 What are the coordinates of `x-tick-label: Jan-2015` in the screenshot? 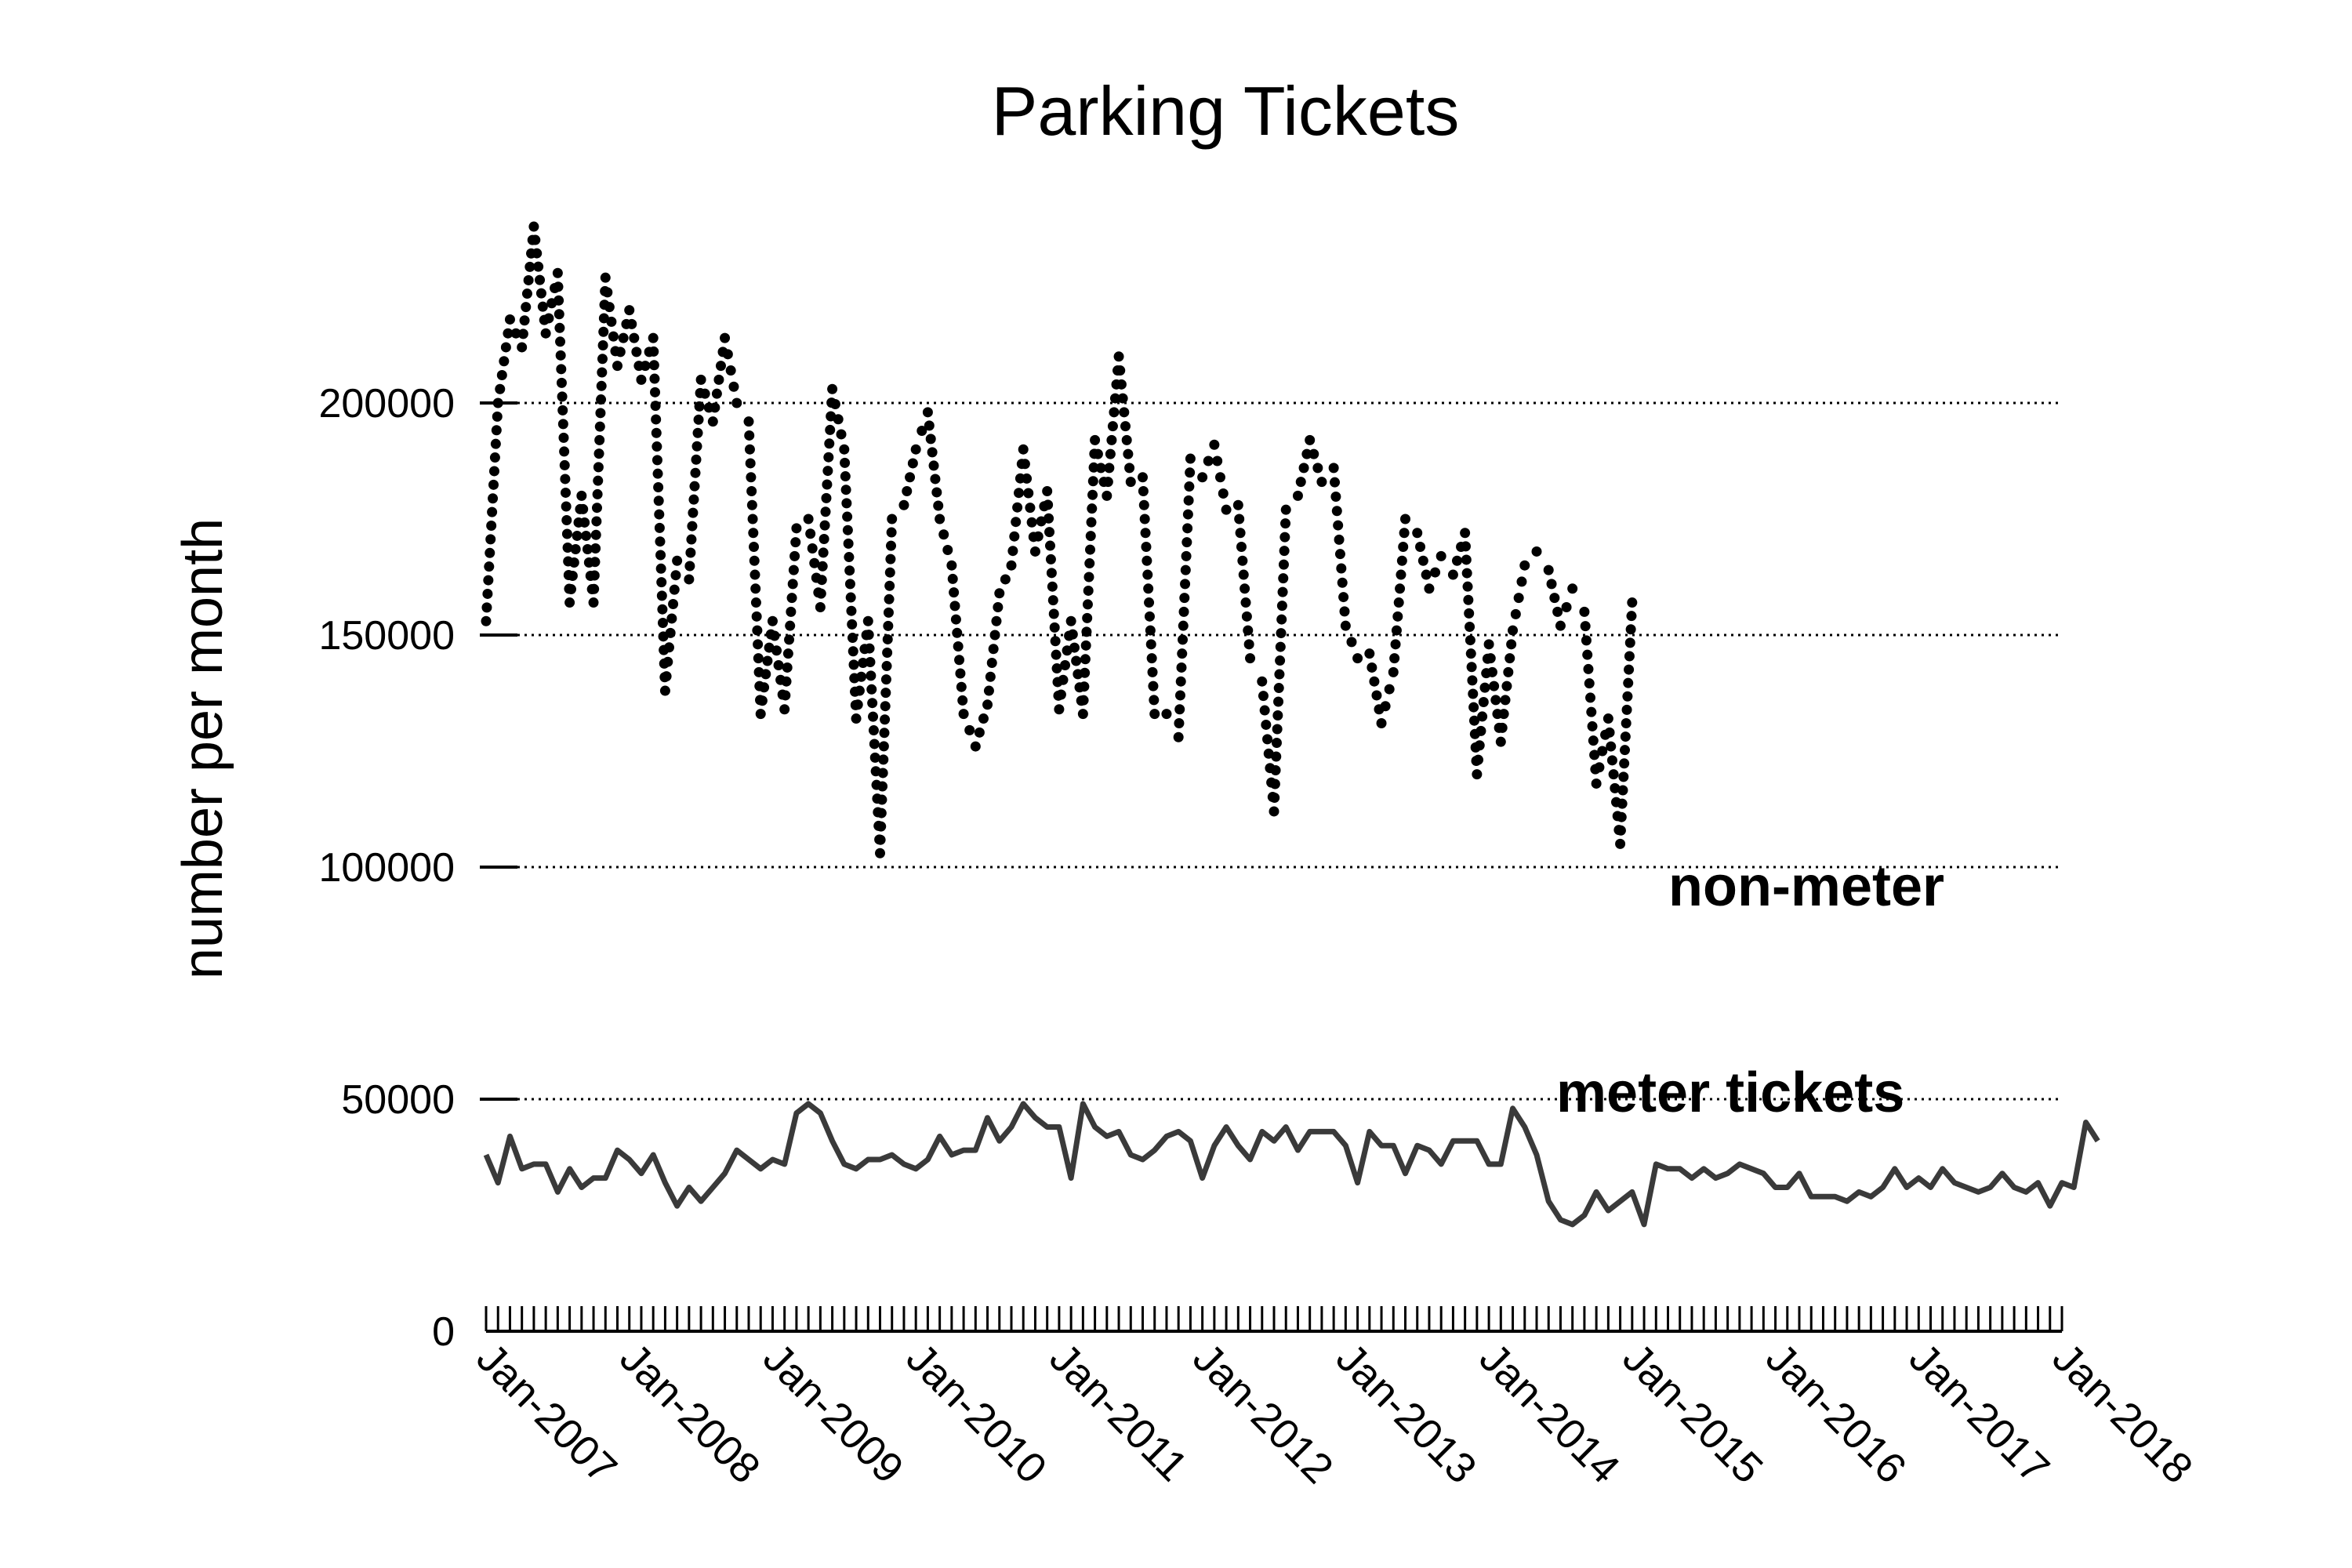 It's located at (1693, 1413).